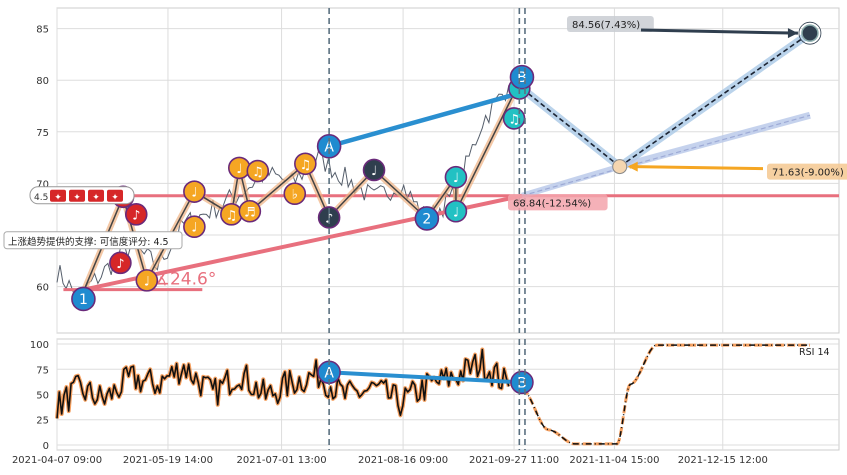  I want to click on arrow-mid, so click(696, 168).